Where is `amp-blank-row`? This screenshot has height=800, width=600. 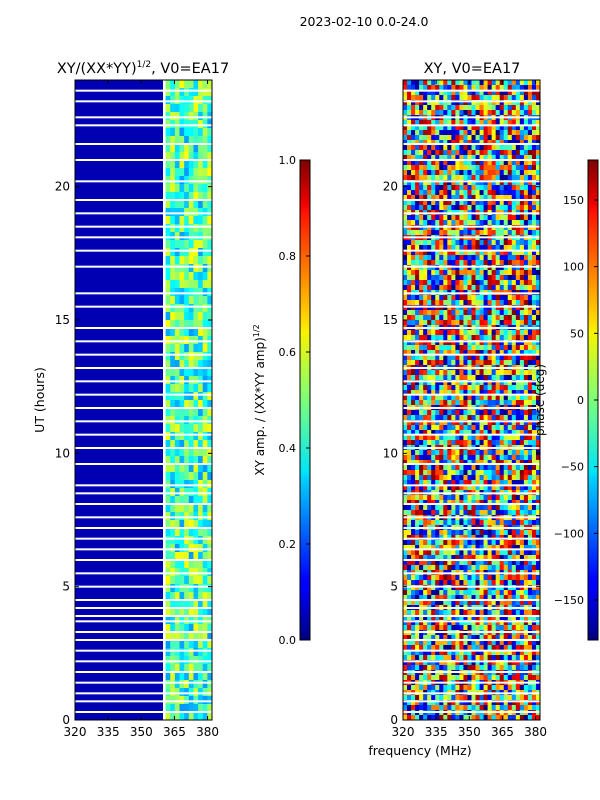 amp-blank-row is located at coordinates (143, 682).